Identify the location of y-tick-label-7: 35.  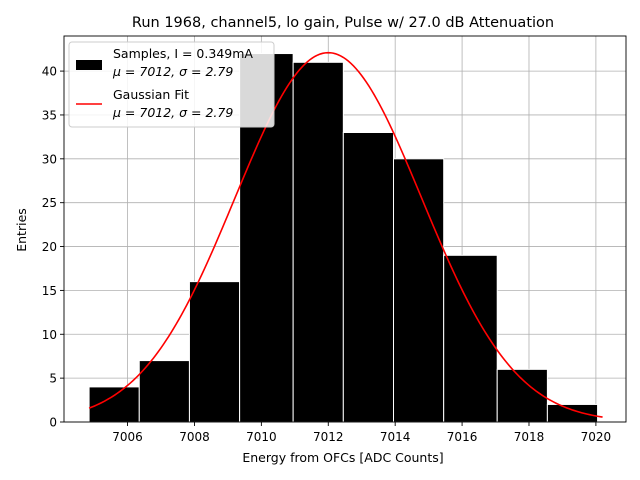
(49, 115).